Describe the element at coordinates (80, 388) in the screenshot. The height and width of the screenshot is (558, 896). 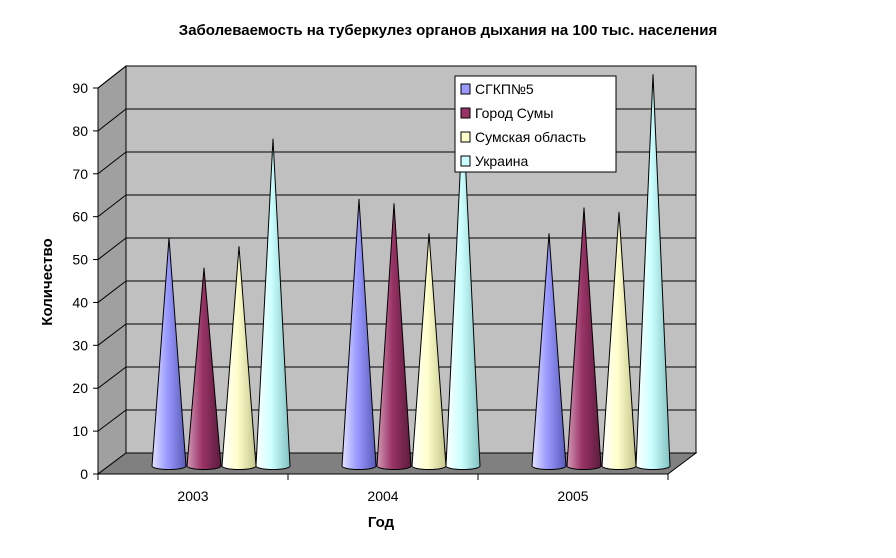
I see `y-tick-label: 20` at that location.